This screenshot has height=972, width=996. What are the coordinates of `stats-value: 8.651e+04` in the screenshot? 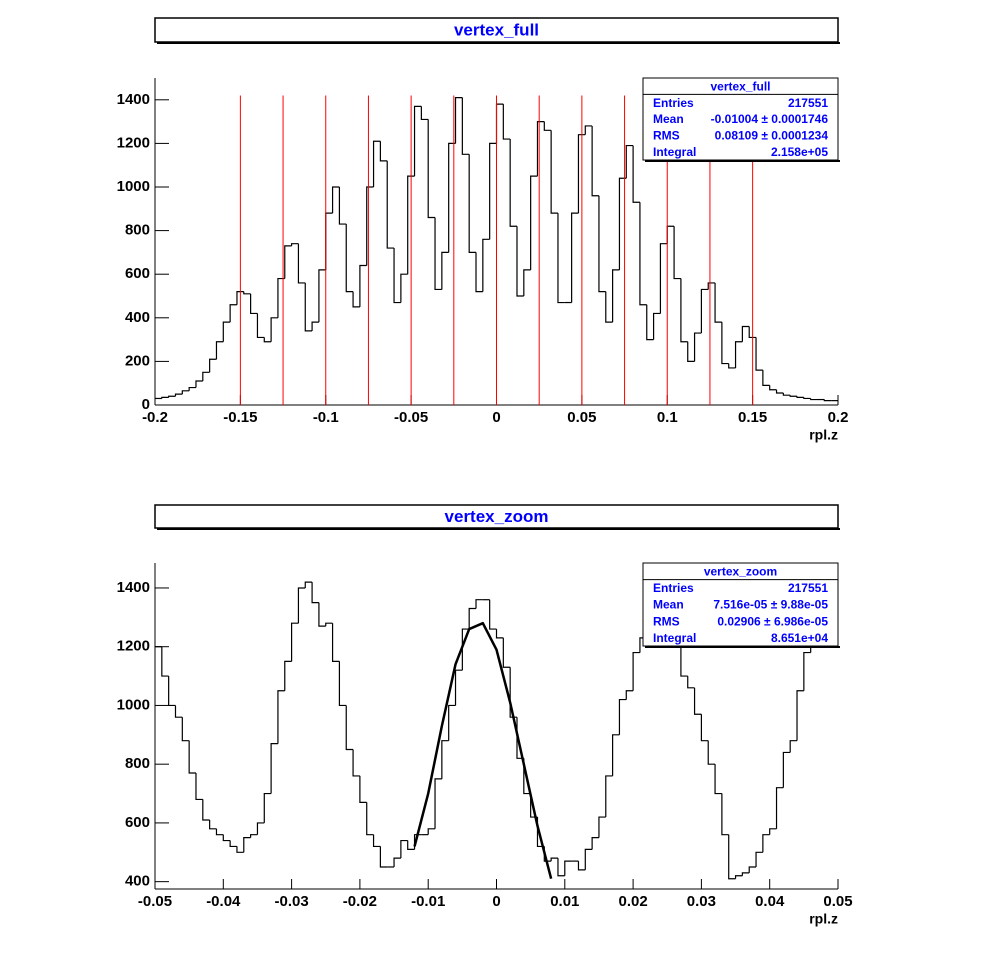 It's located at (799, 638).